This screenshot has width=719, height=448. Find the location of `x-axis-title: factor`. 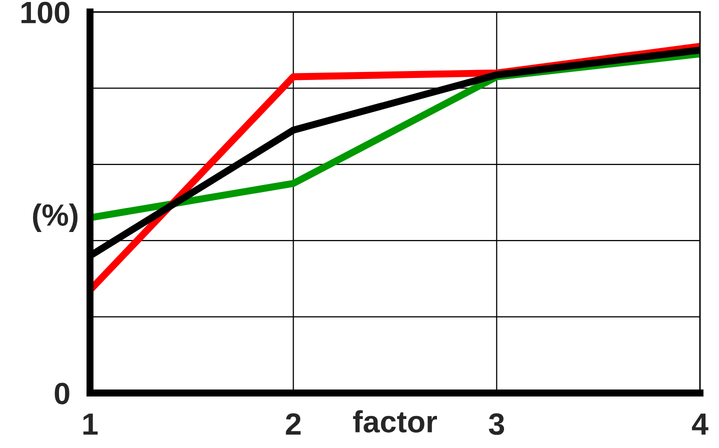

x-axis-title: factor is located at coordinates (395, 421).